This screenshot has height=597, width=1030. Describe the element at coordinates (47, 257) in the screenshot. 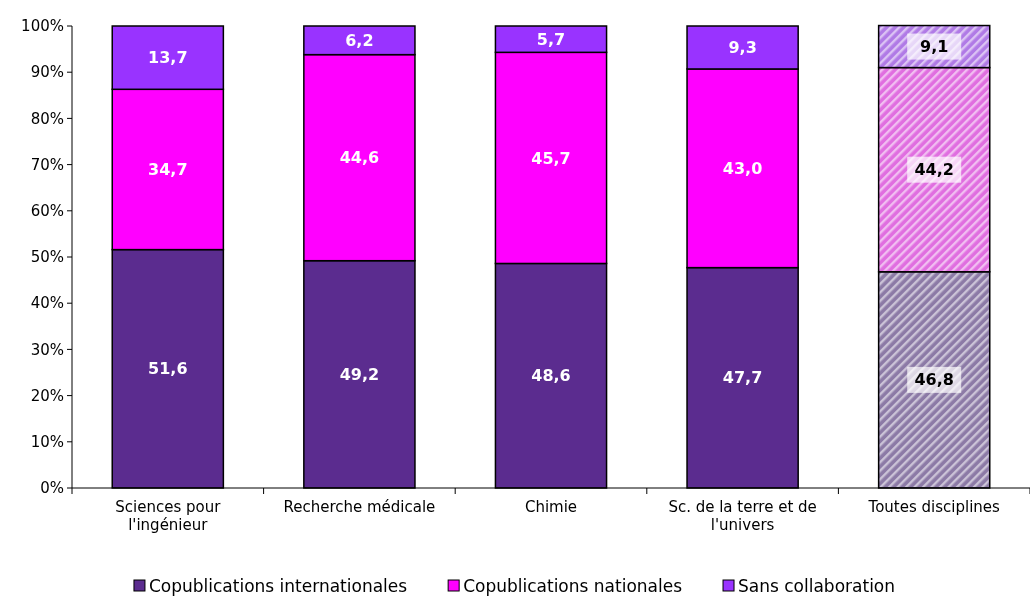

I see `y-tick-label: 50%` at that location.